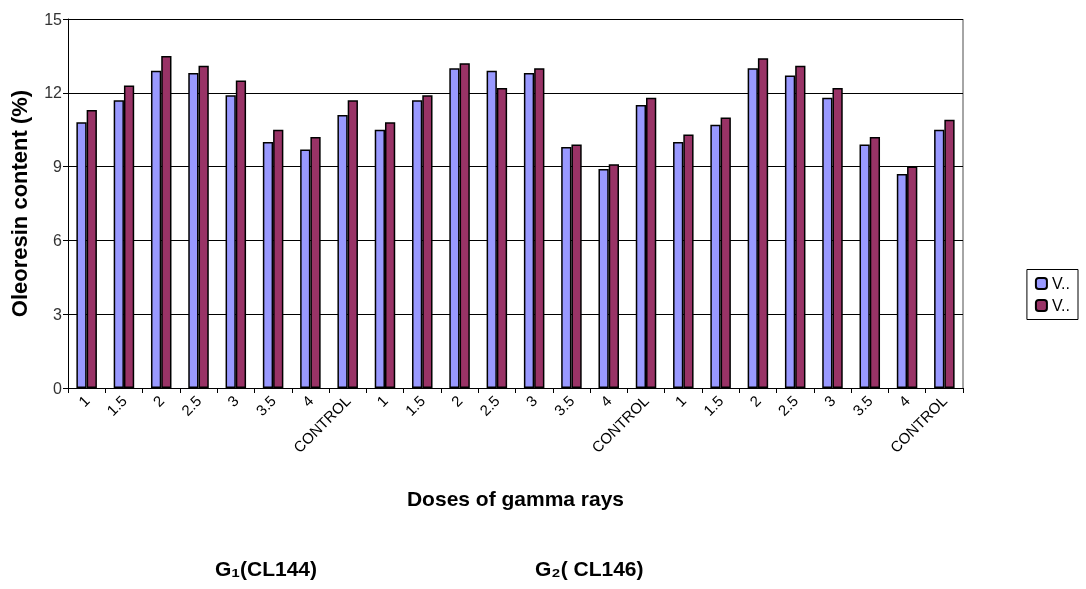 The image size is (1086, 589). I want to click on y-tick-label: 9, so click(58, 167).